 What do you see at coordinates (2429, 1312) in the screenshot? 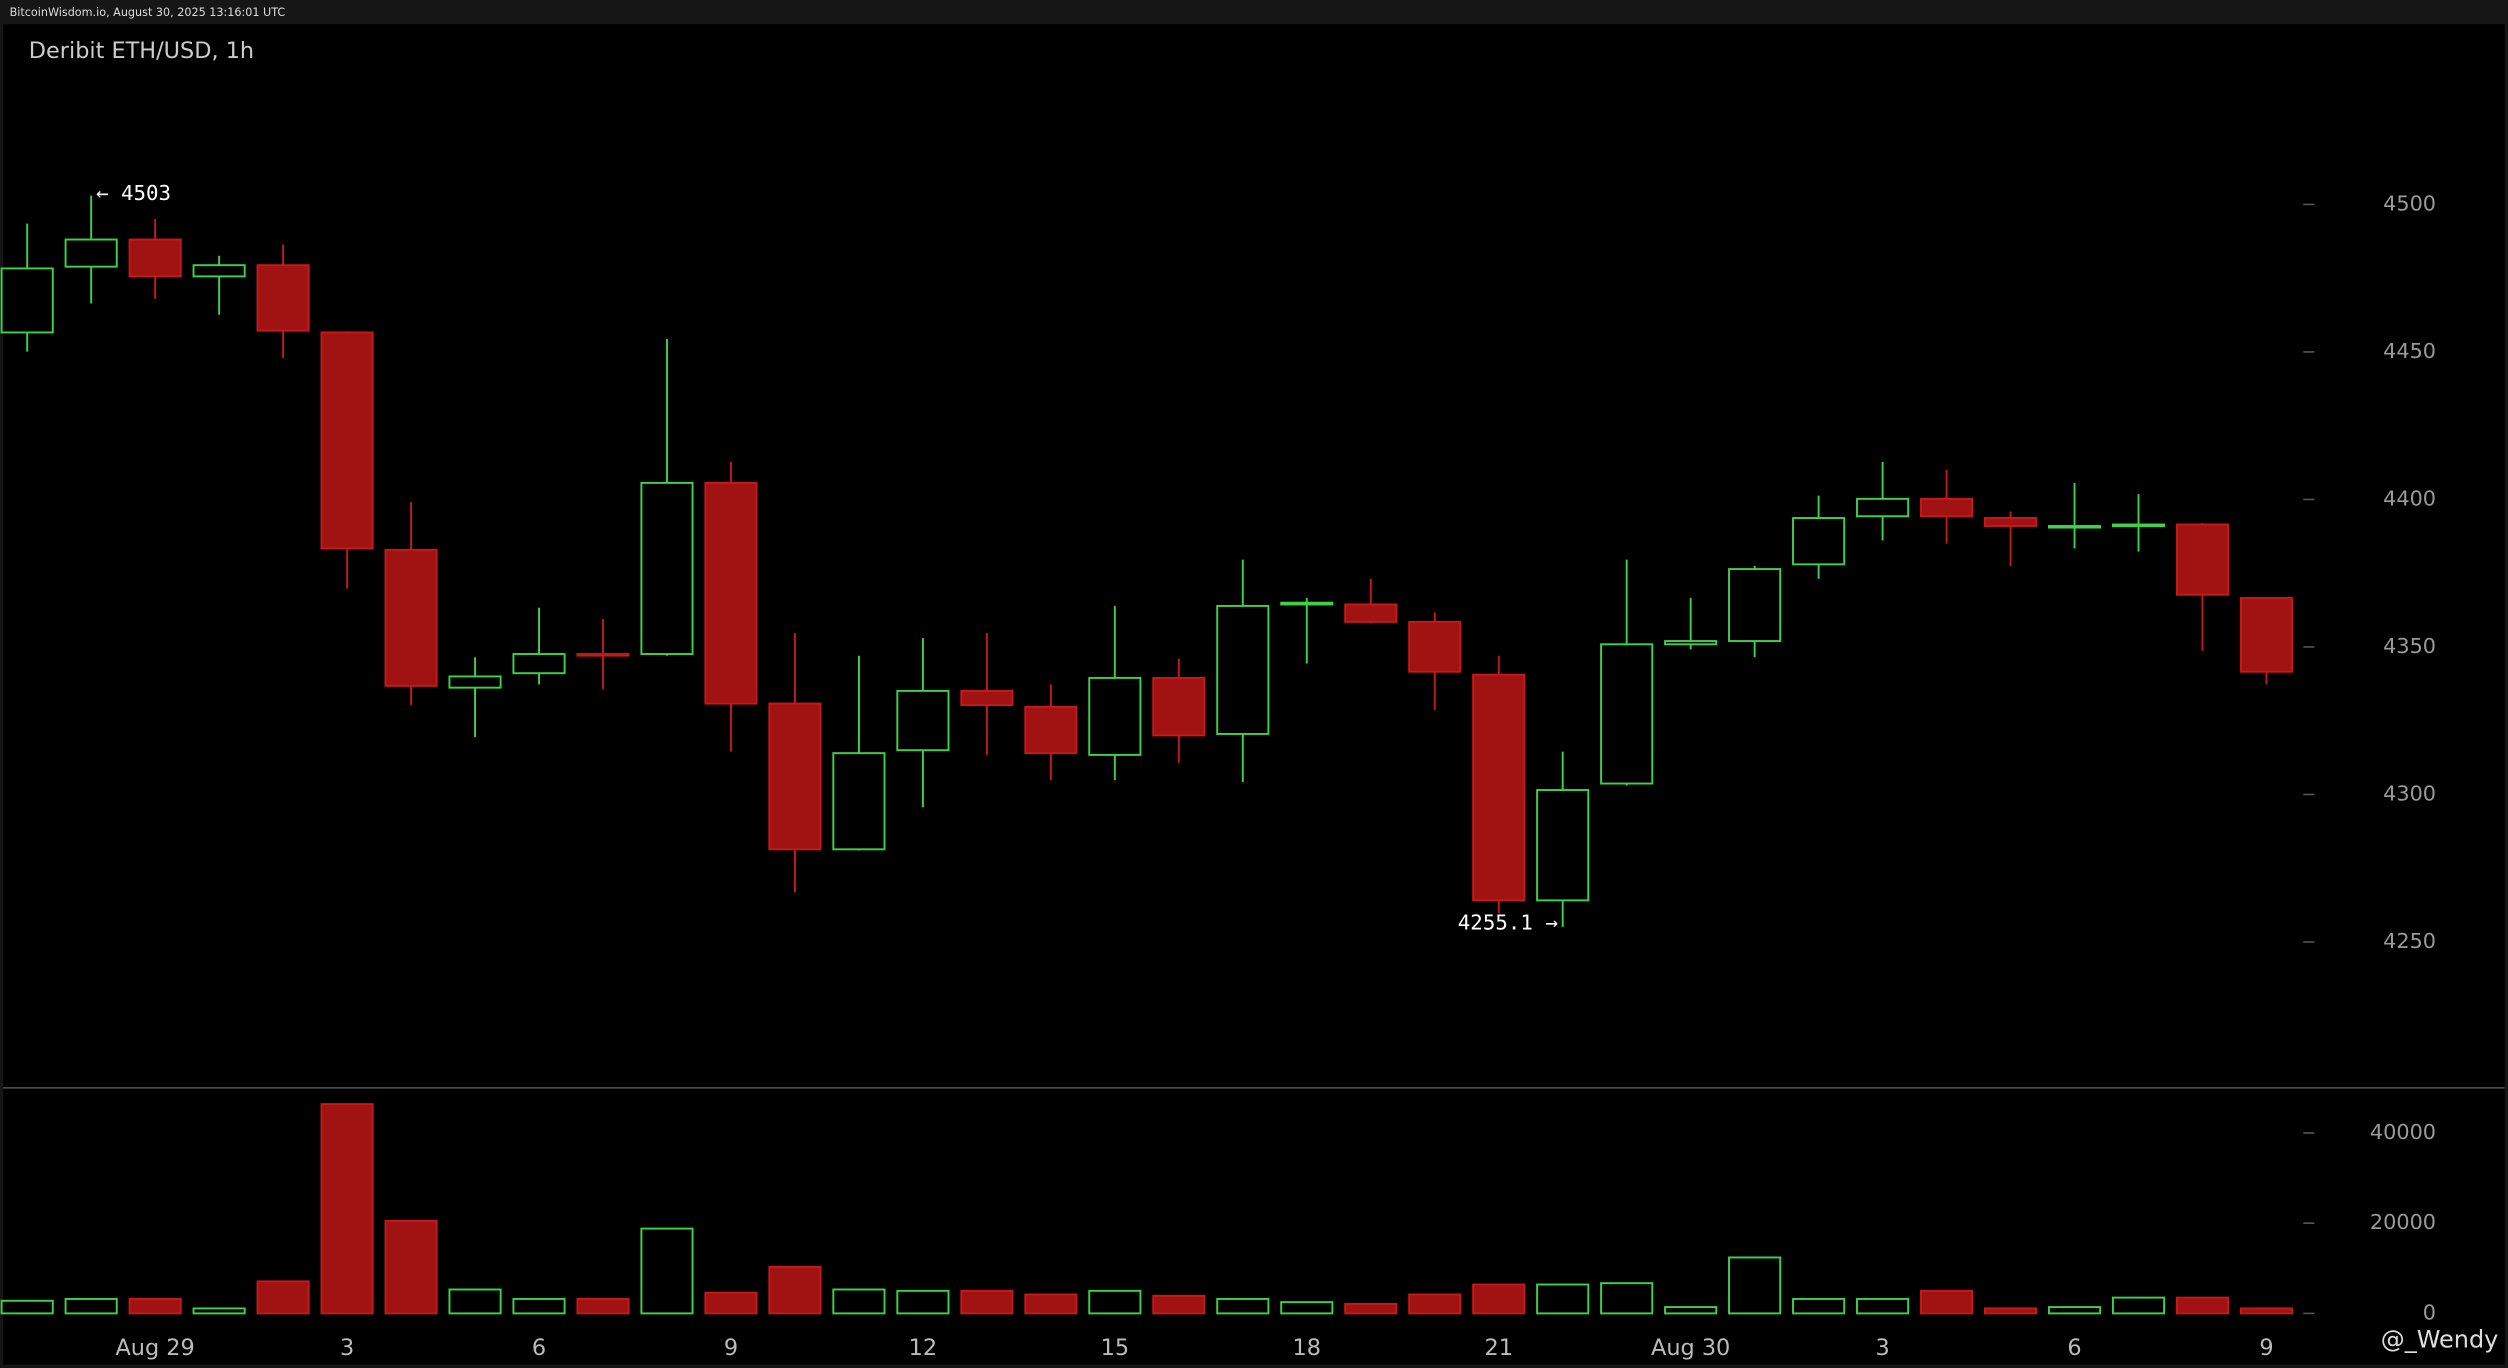
I see `y-tick-label: 0` at bounding box center [2429, 1312].